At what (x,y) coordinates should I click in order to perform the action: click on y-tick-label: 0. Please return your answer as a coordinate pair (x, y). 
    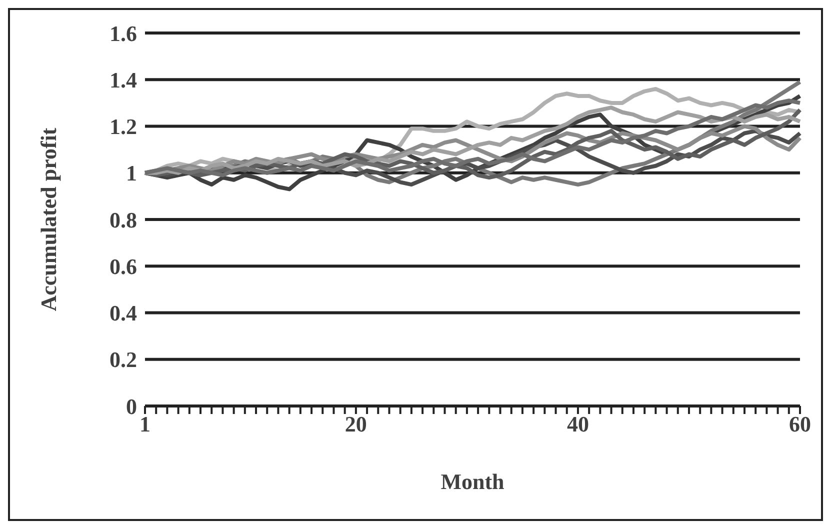
    Looking at the image, I should click on (131, 406).